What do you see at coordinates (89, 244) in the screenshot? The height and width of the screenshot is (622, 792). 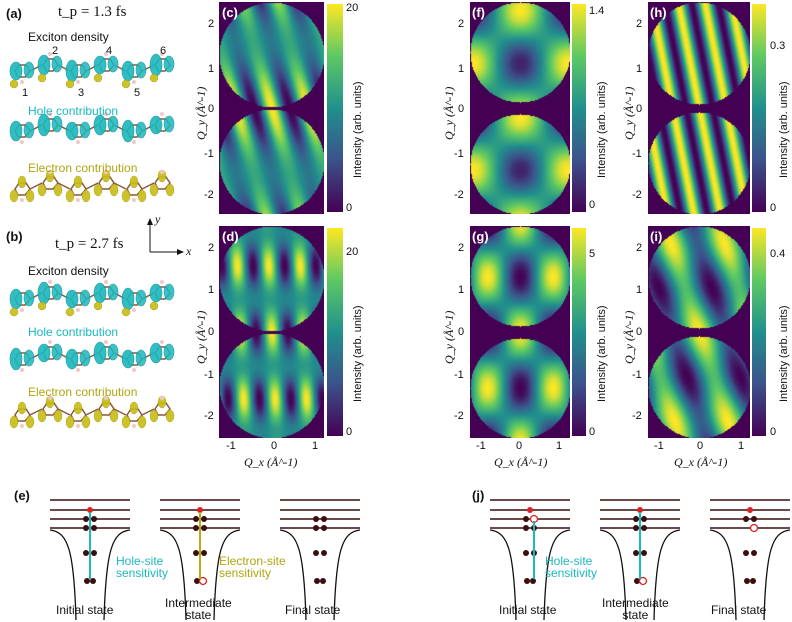 I see `panel-b-pulse-duration: t_p = 2.7 fs` at bounding box center [89, 244].